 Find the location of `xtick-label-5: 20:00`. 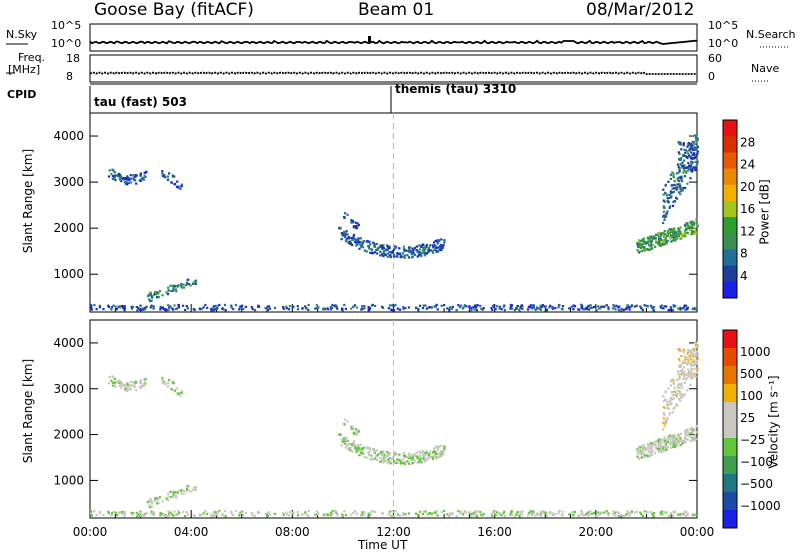

xtick-label-5: 20:00 is located at coordinates (596, 532).